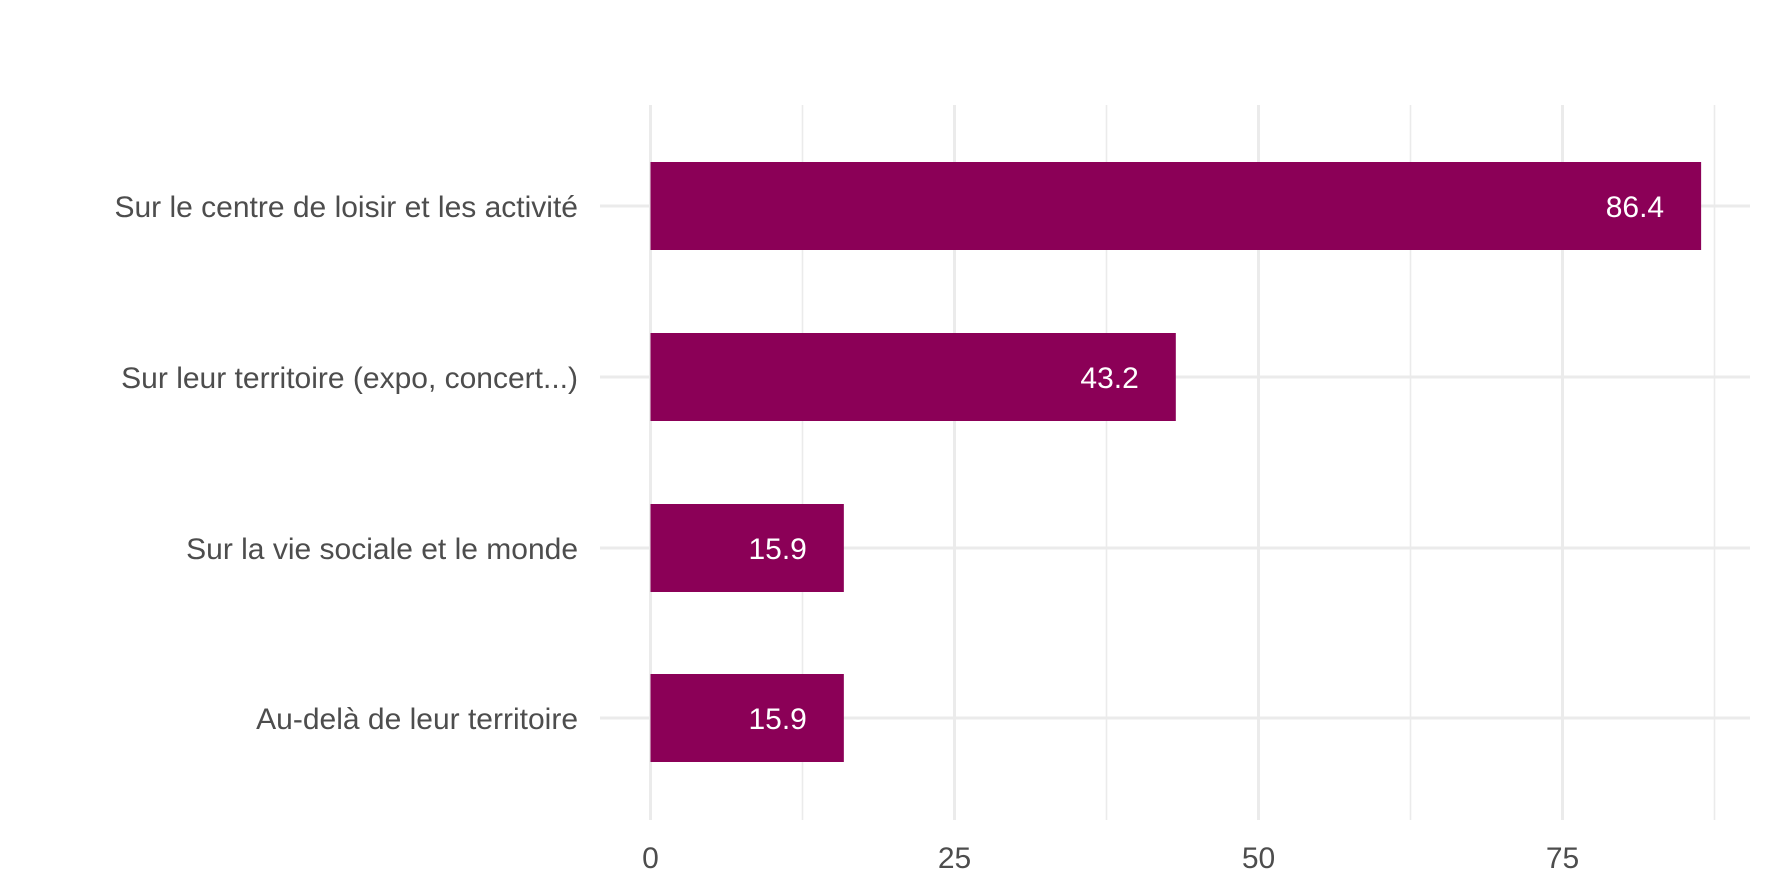 The image size is (1771, 896). What do you see at coordinates (650, 858) in the screenshot?
I see `x-tick-label: 0` at bounding box center [650, 858].